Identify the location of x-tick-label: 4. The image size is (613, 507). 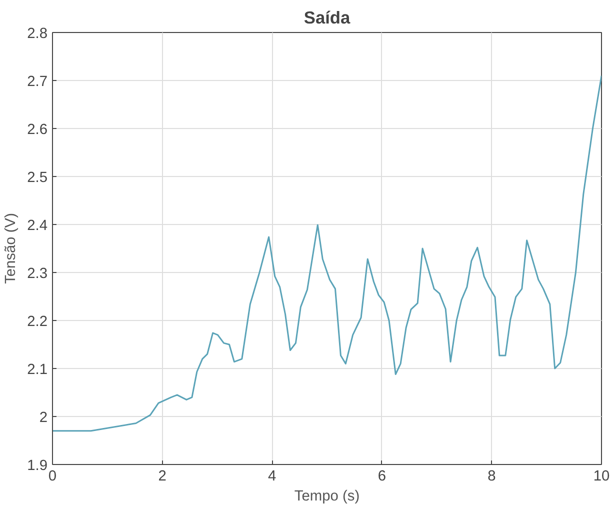
(272, 476).